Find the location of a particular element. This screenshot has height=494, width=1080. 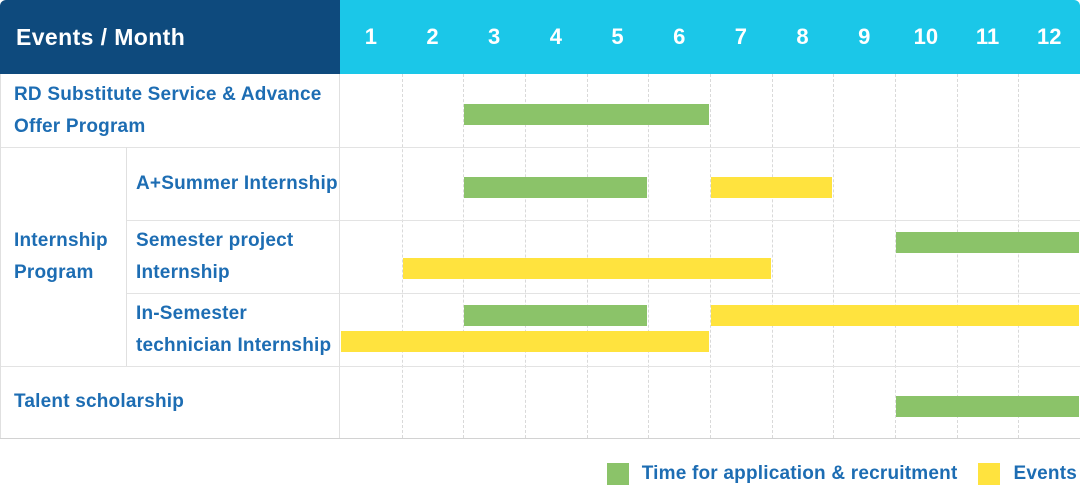

month-header-cell: 4 is located at coordinates (555, 36).